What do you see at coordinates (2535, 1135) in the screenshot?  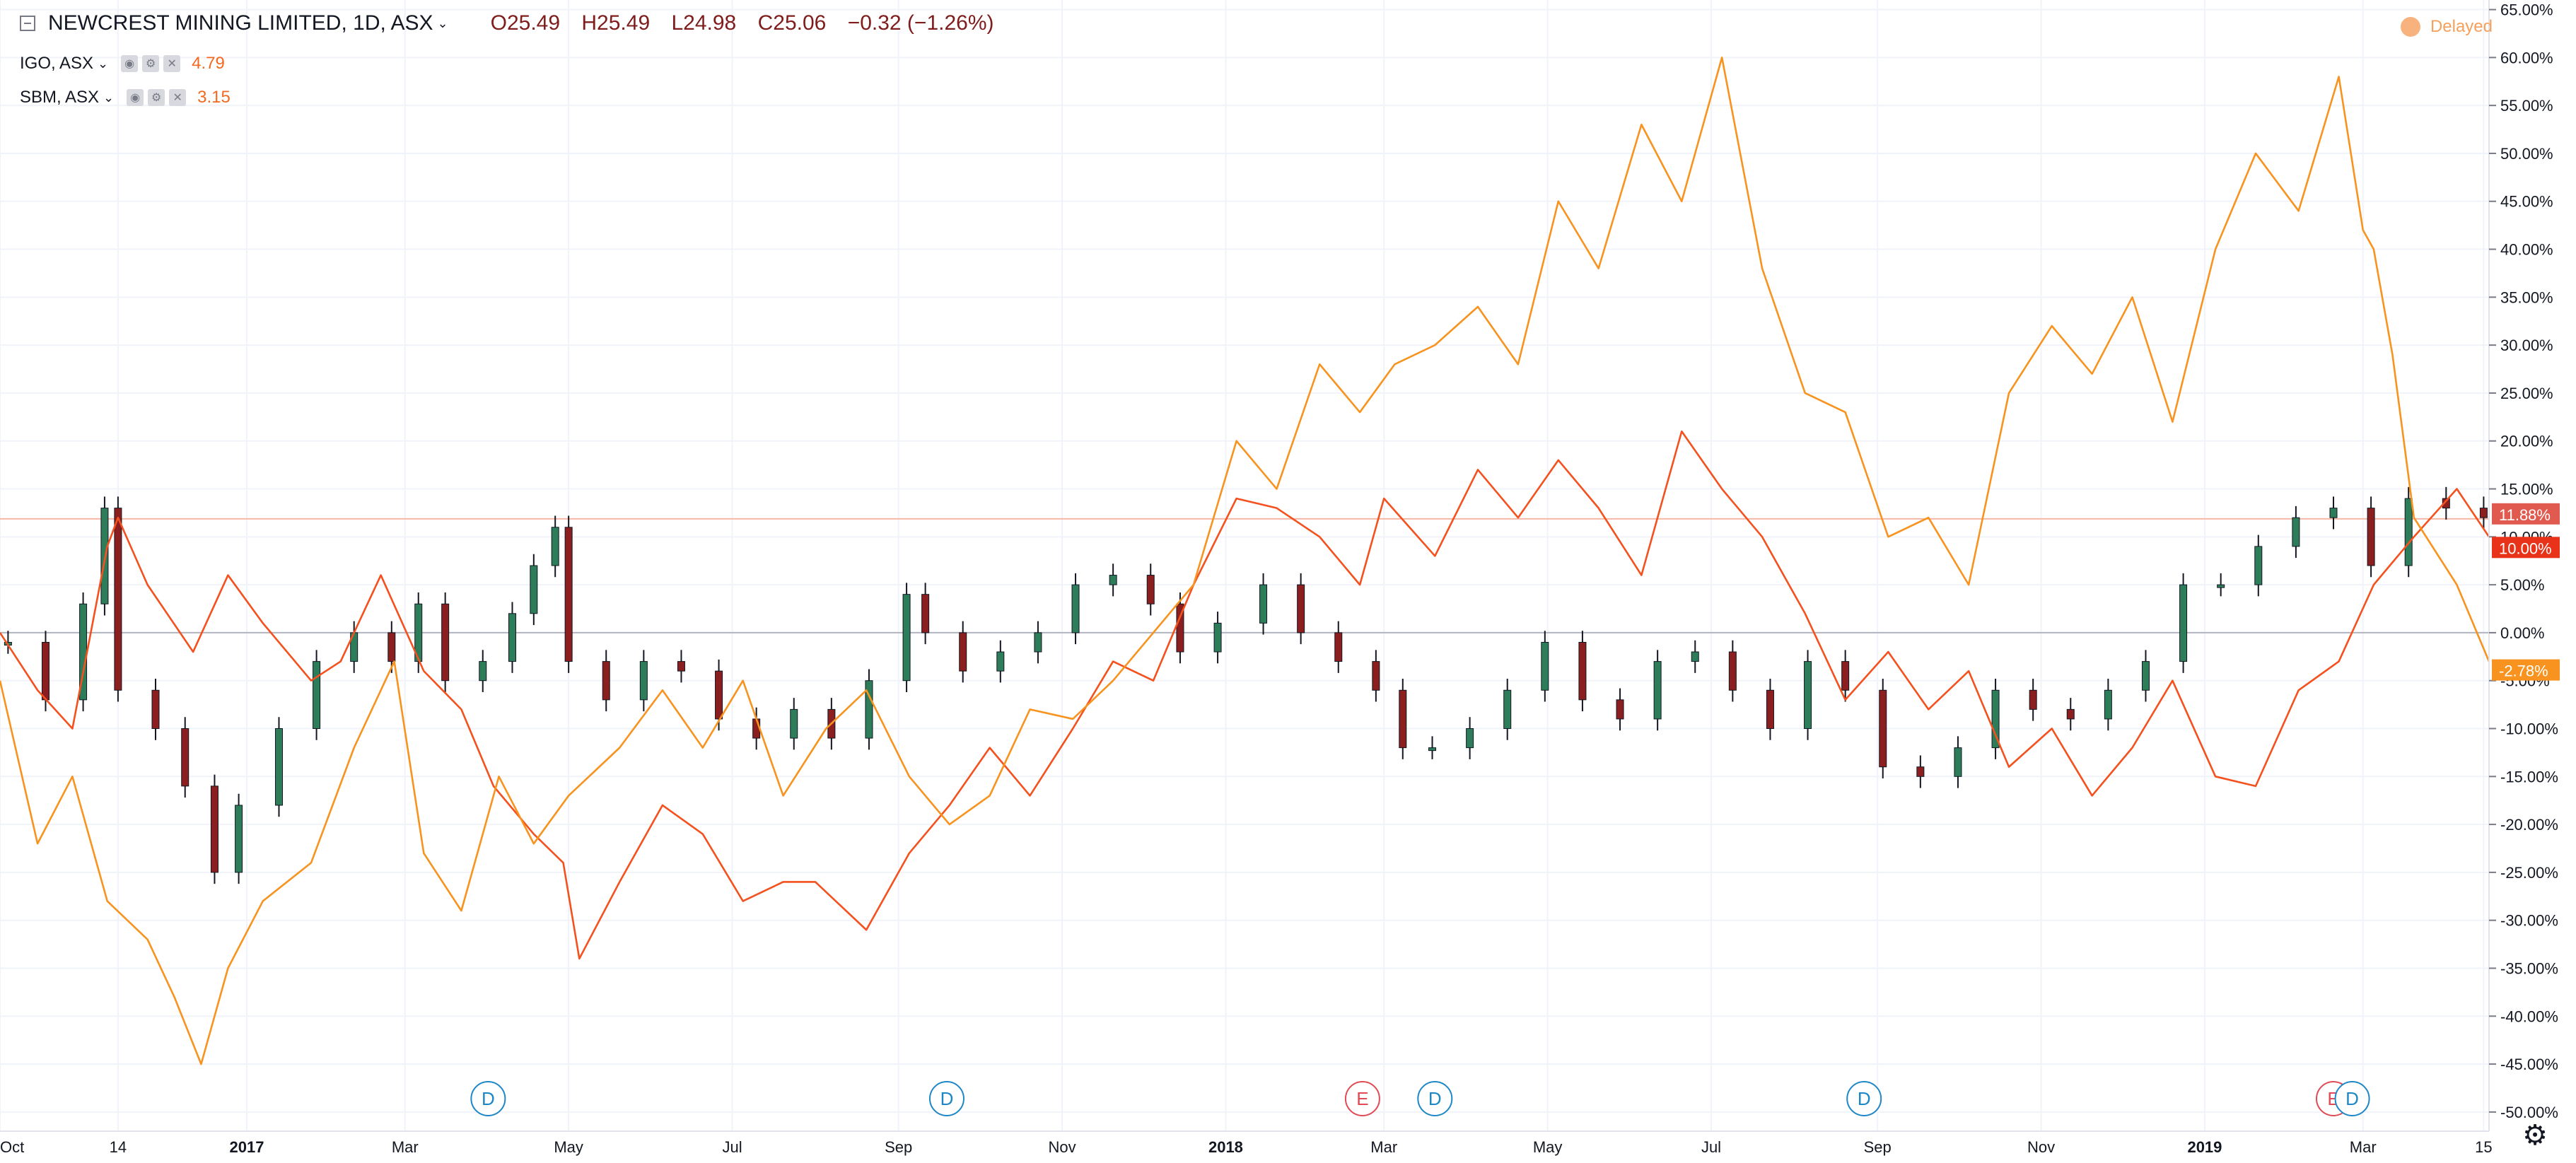 I see `gear-icon: ⚙` at bounding box center [2535, 1135].